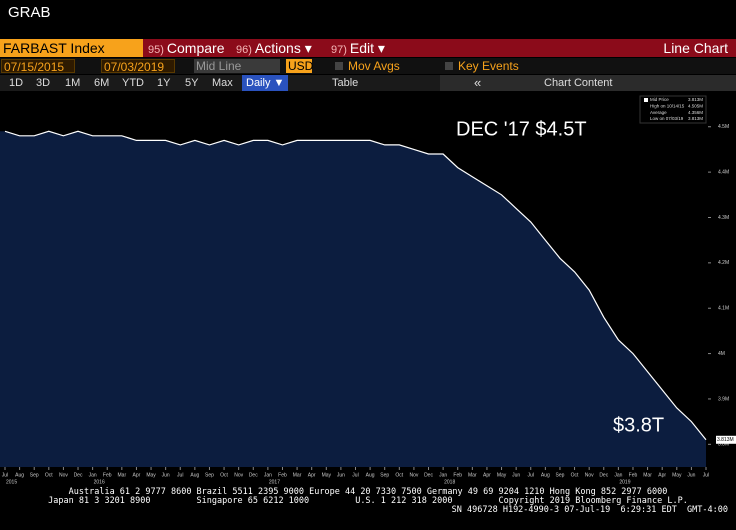 The width and height of the screenshot is (736, 530). What do you see at coordinates (265, 83) in the screenshot?
I see `frequency: Daily ▼` at bounding box center [265, 83].